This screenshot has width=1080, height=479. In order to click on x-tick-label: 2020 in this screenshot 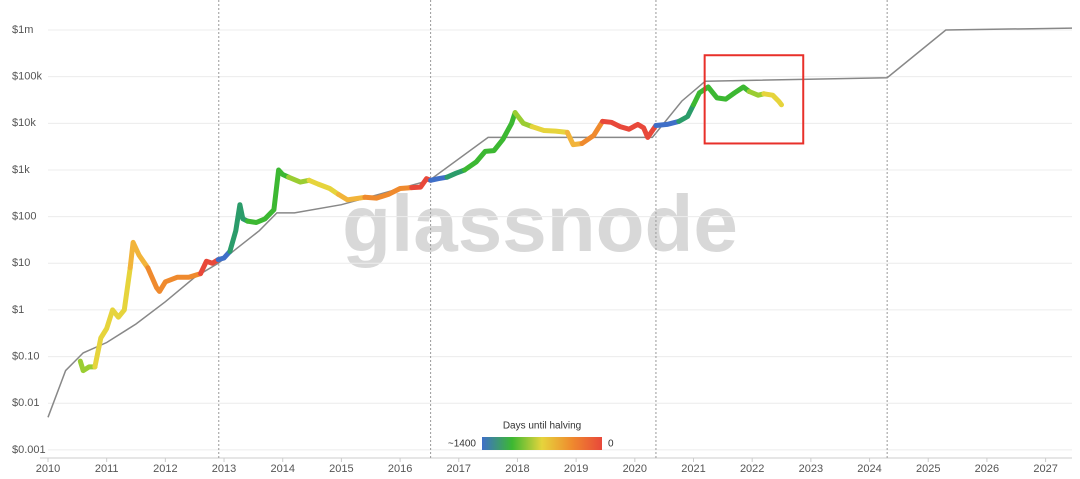, I will do `click(635, 469)`.